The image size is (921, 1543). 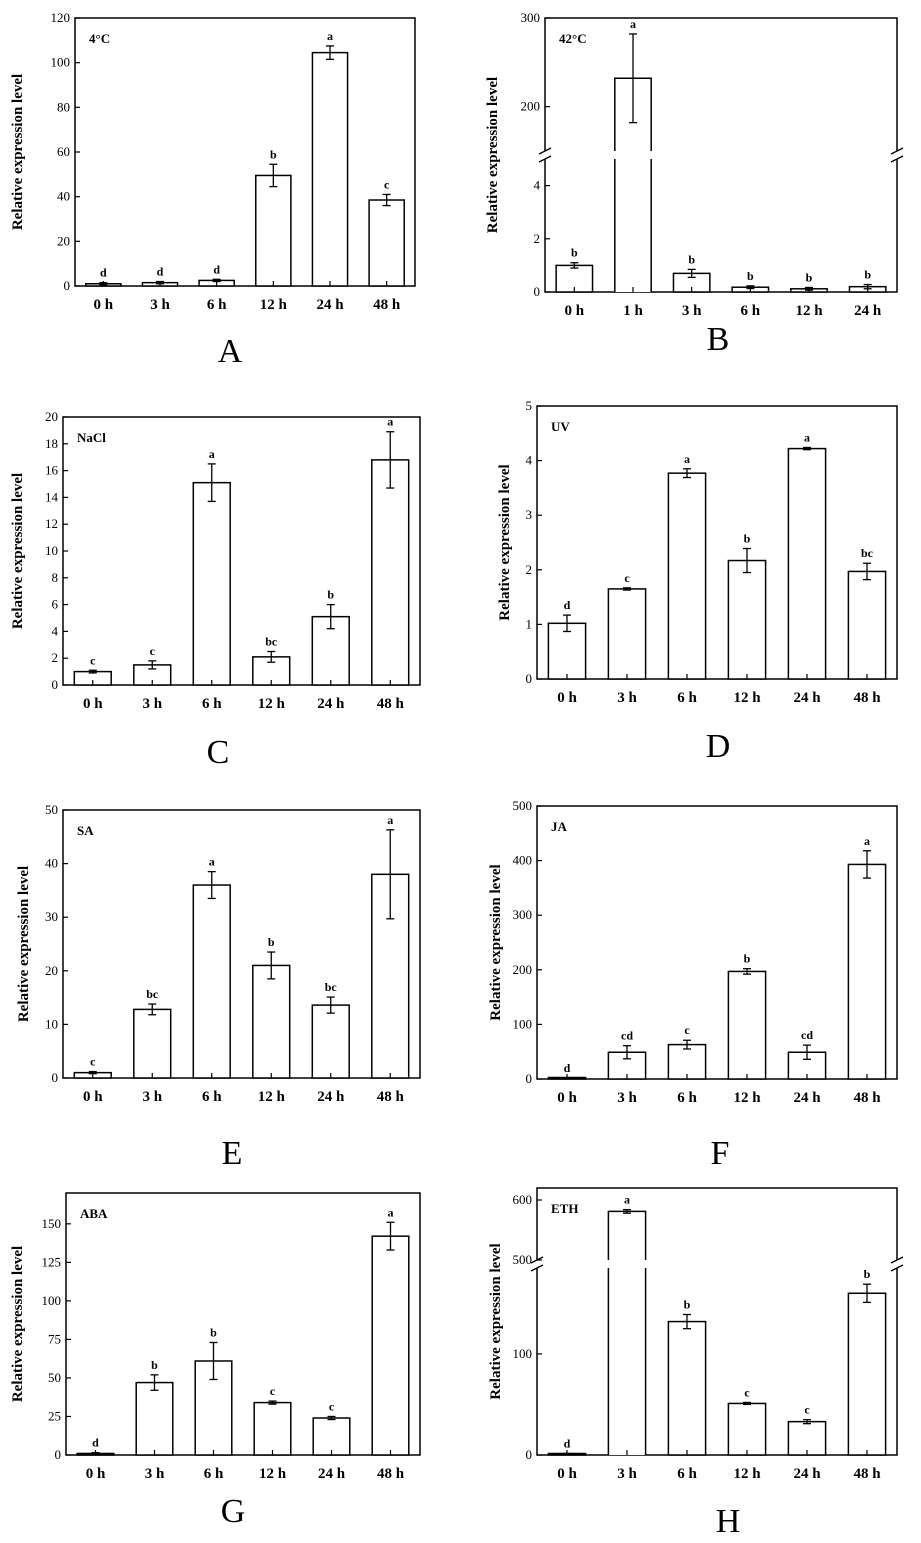 What do you see at coordinates (523, 860) in the screenshot?
I see `y-tick-label: 400` at bounding box center [523, 860].